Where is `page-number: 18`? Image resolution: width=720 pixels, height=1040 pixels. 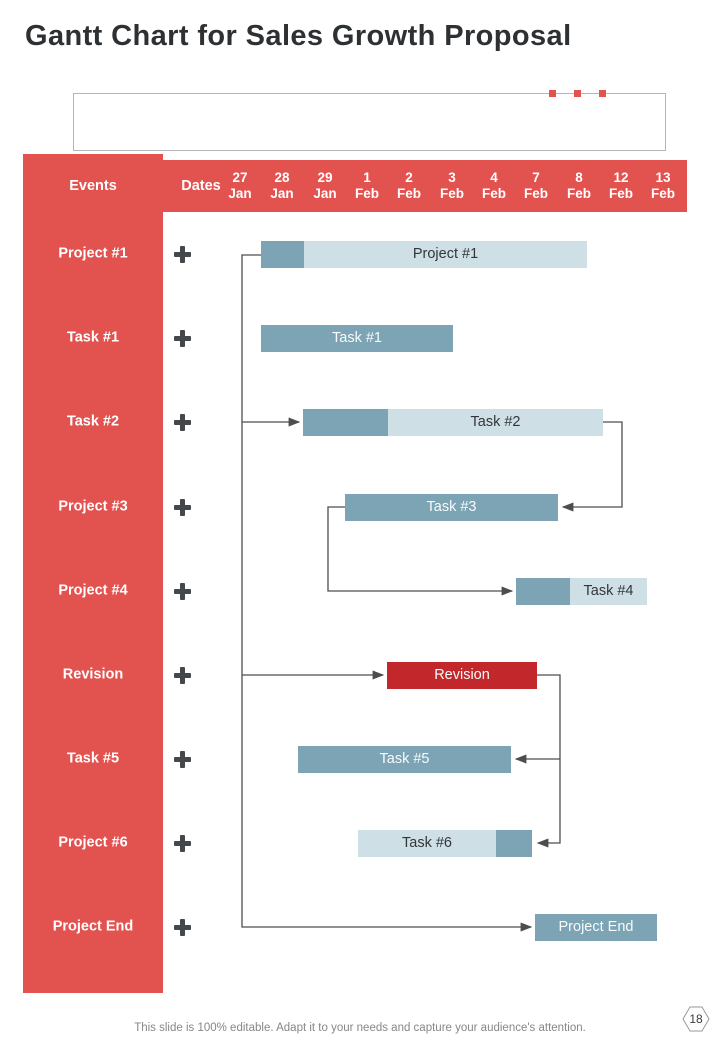
page-number: 18 is located at coordinates (696, 1019).